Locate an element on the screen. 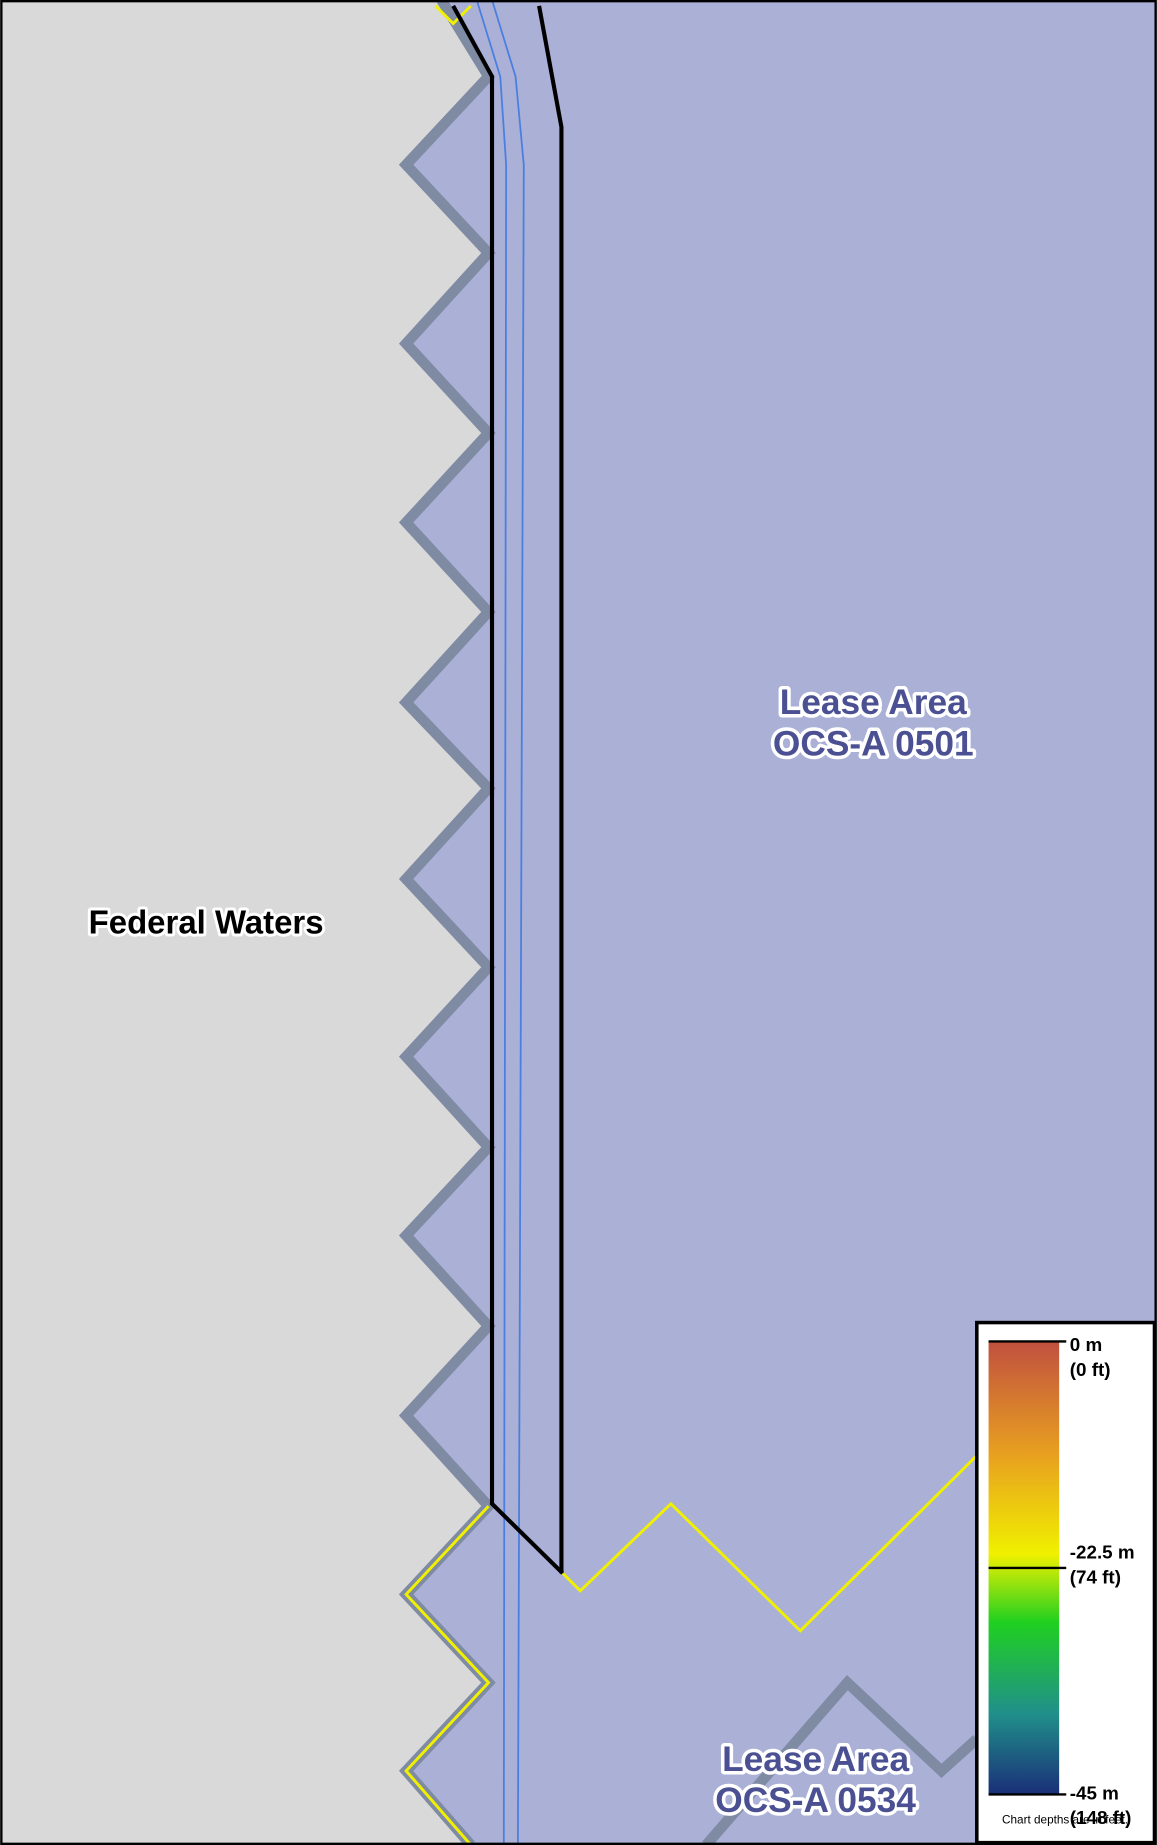  zigzag-boundary is located at coordinates (841, 1759).